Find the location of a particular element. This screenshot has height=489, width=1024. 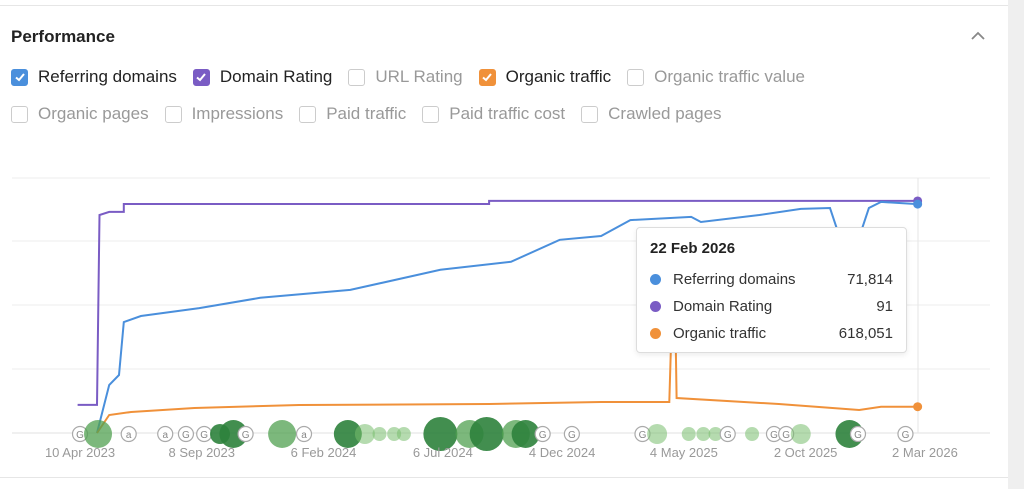

tooltip-label: Organic traffic is located at coordinates (720, 333).